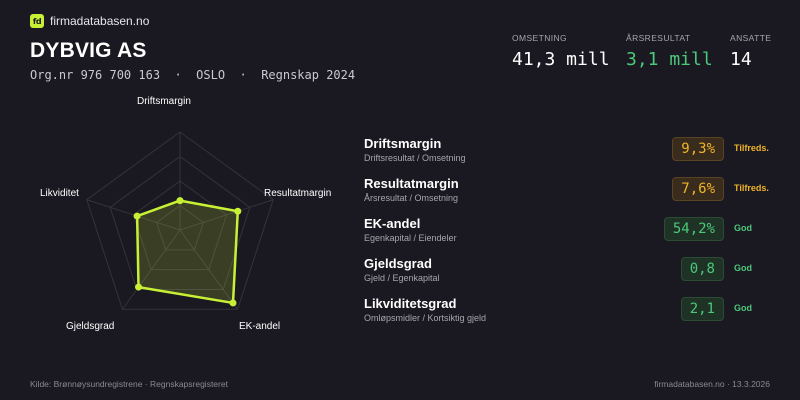 The height and width of the screenshot is (400, 800). I want to click on metric-title: Gjeldsgrad, so click(398, 263).